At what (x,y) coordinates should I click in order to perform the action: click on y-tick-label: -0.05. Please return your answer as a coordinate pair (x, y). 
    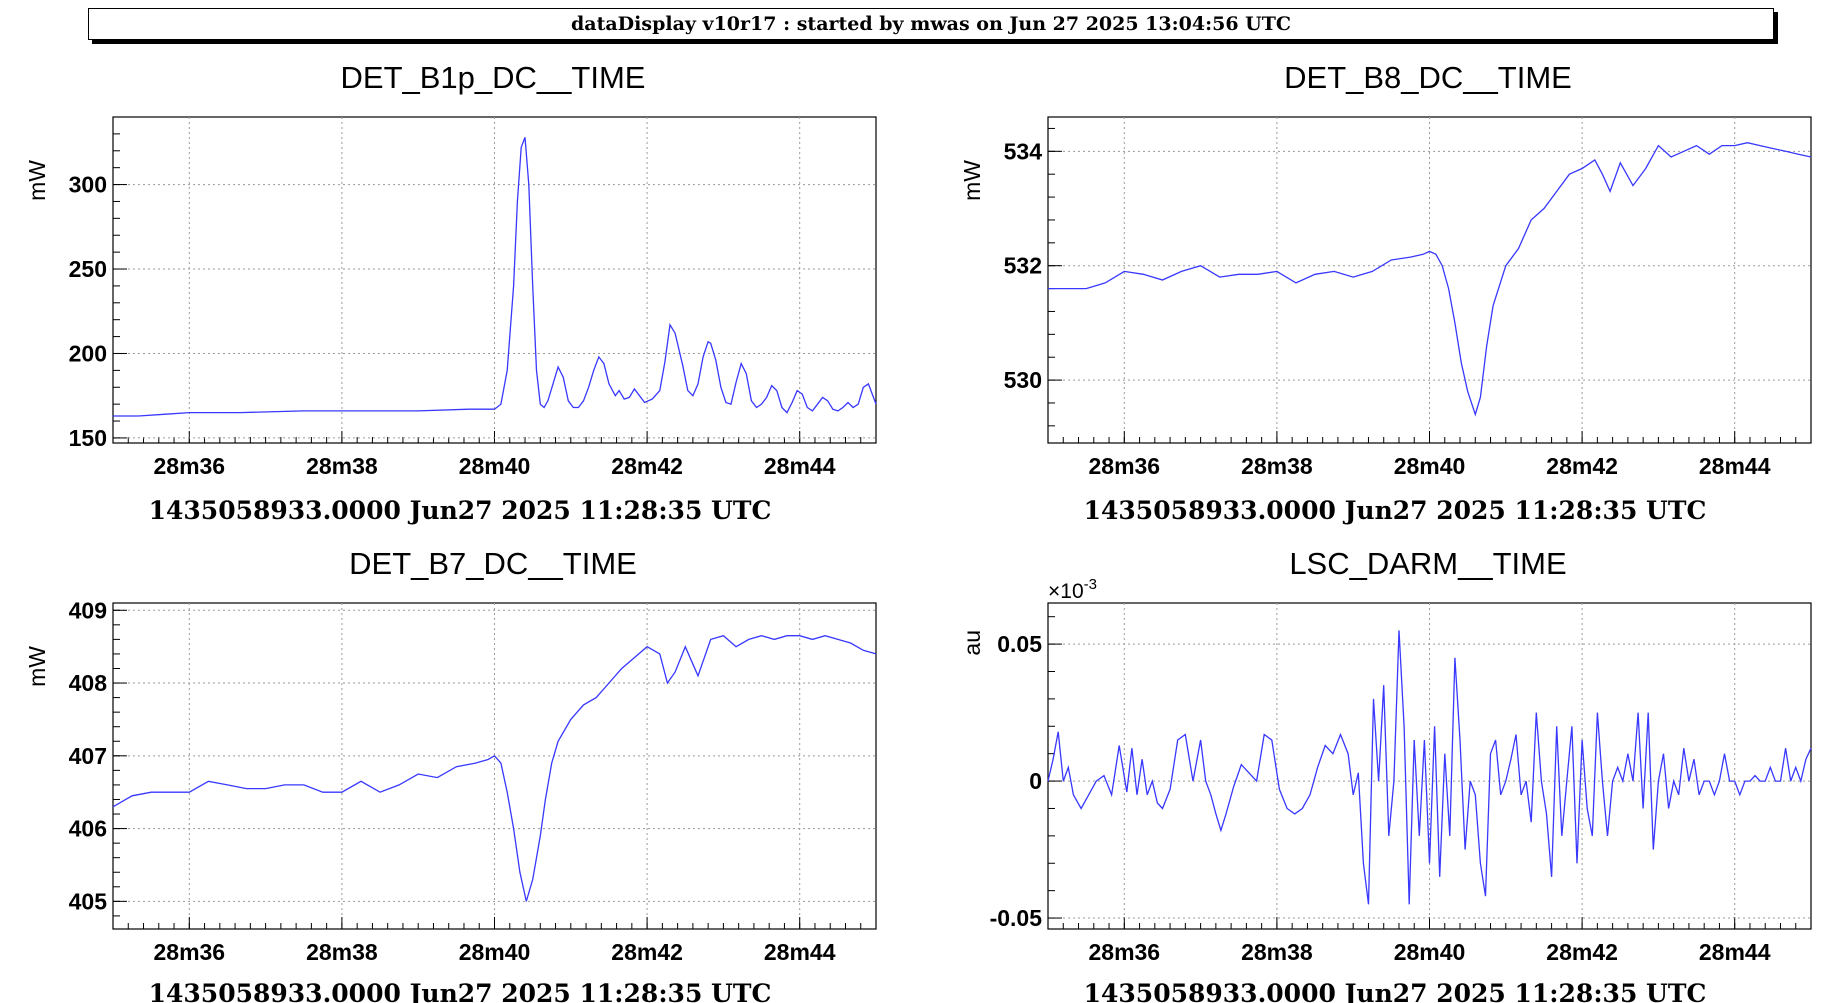
    Looking at the image, I should click on (1016, 918).